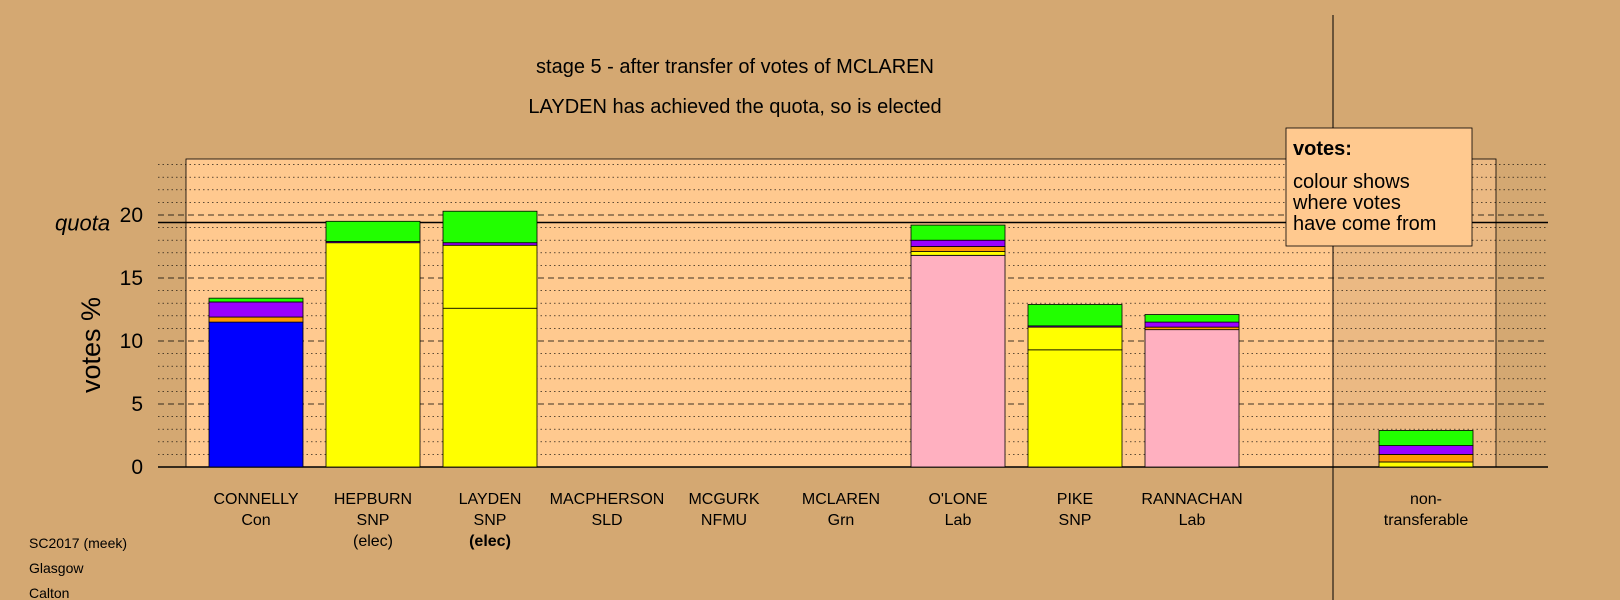 Image resolution: width=1620 pixels, height=600 pixels. I want to click on legend-title: votes:, so click(1322, 149).